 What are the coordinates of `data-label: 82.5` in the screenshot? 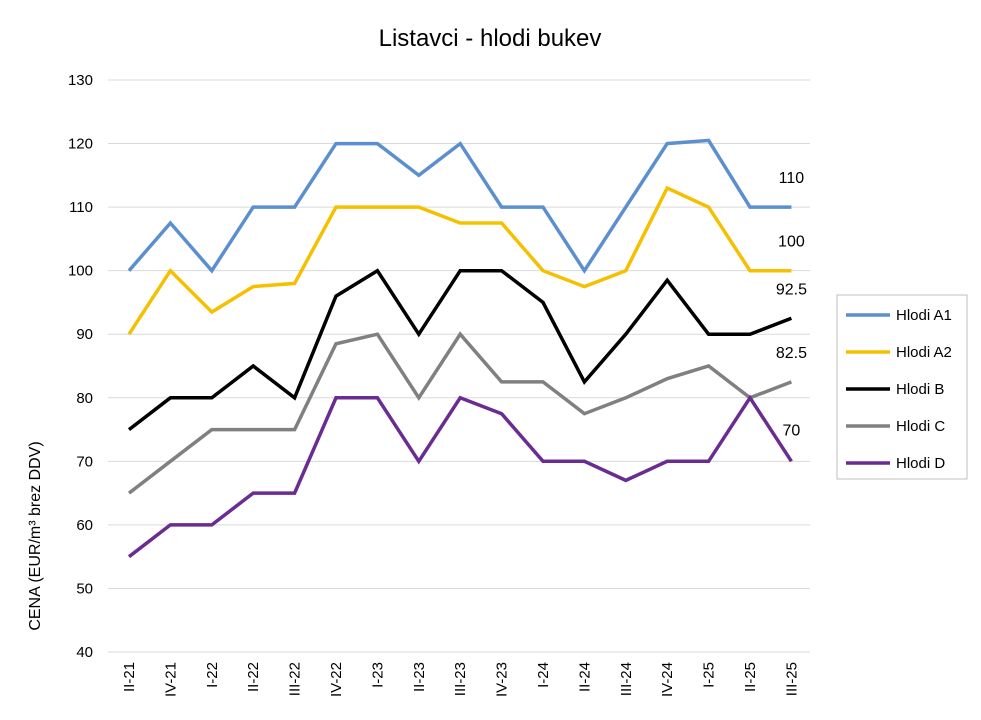 It's located at (791, 353).